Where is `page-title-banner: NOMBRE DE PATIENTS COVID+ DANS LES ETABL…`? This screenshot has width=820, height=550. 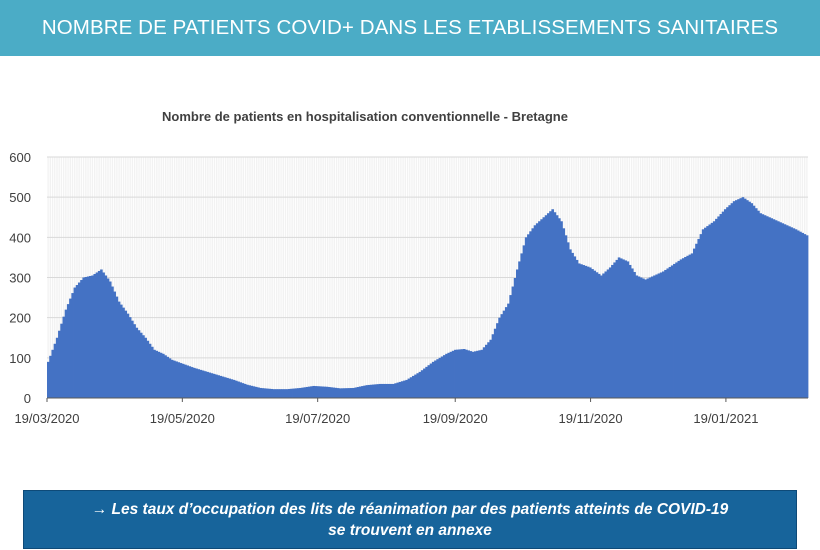
page-title-banner: NOMBRE DE PATIENTS COVID+ DANS LES ETABL… is located at coordinates (410, 28).